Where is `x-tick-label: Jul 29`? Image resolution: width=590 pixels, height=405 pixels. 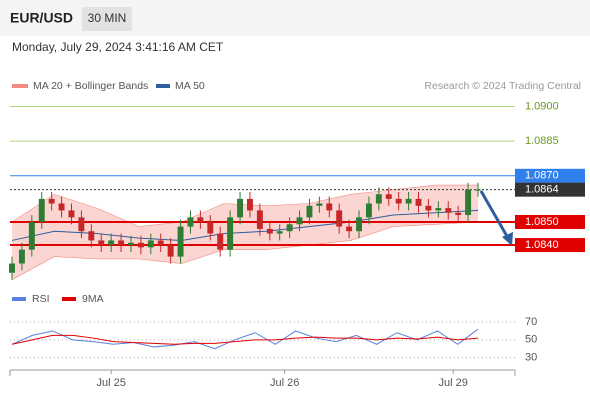
x-tick-label: Jul 29 is located at coordinates (453, 383).